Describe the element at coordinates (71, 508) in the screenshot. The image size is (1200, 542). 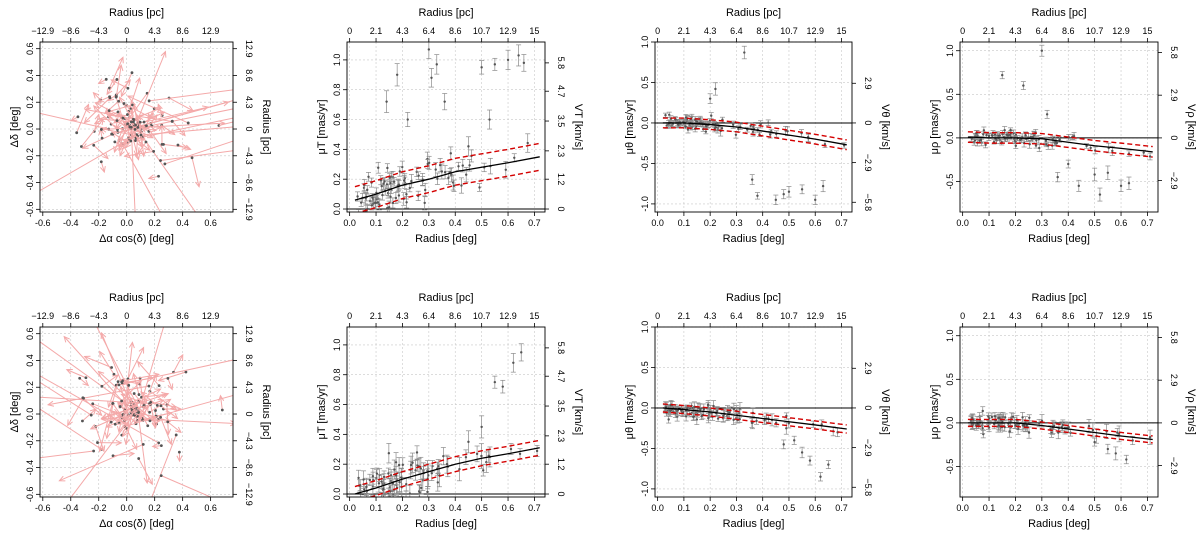
I see `x-tick-label: -0.4` at that location.